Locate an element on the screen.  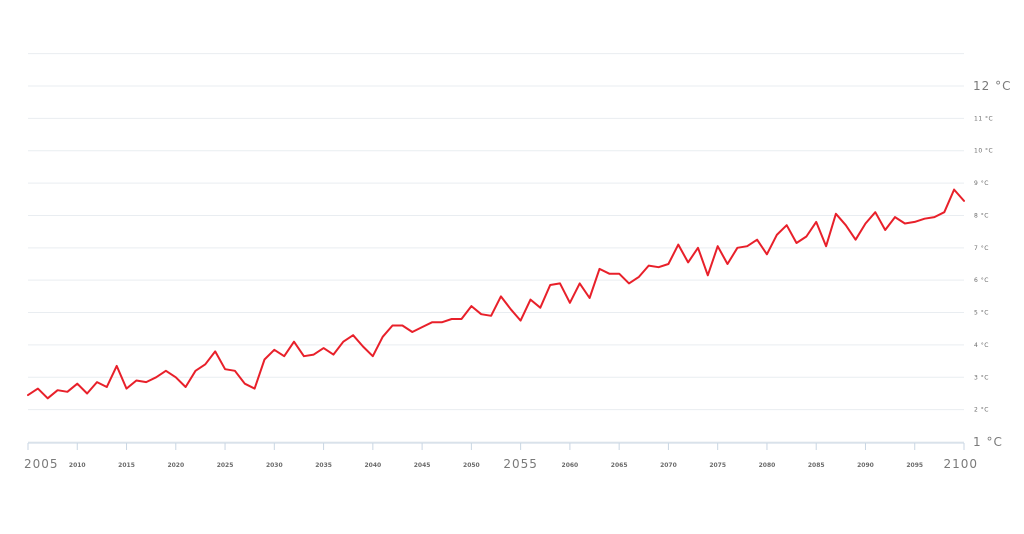
x-tick-label: 2040 is located at coordinates (372, 465).